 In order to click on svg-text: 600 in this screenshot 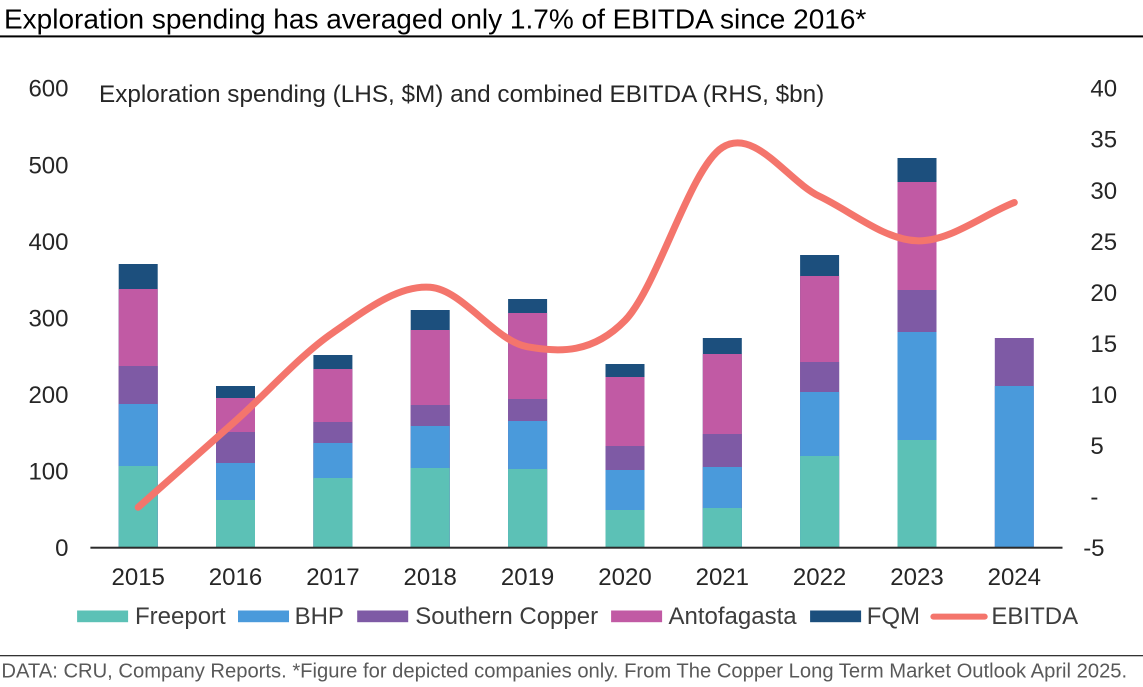, I will do `click(48, 89)`.